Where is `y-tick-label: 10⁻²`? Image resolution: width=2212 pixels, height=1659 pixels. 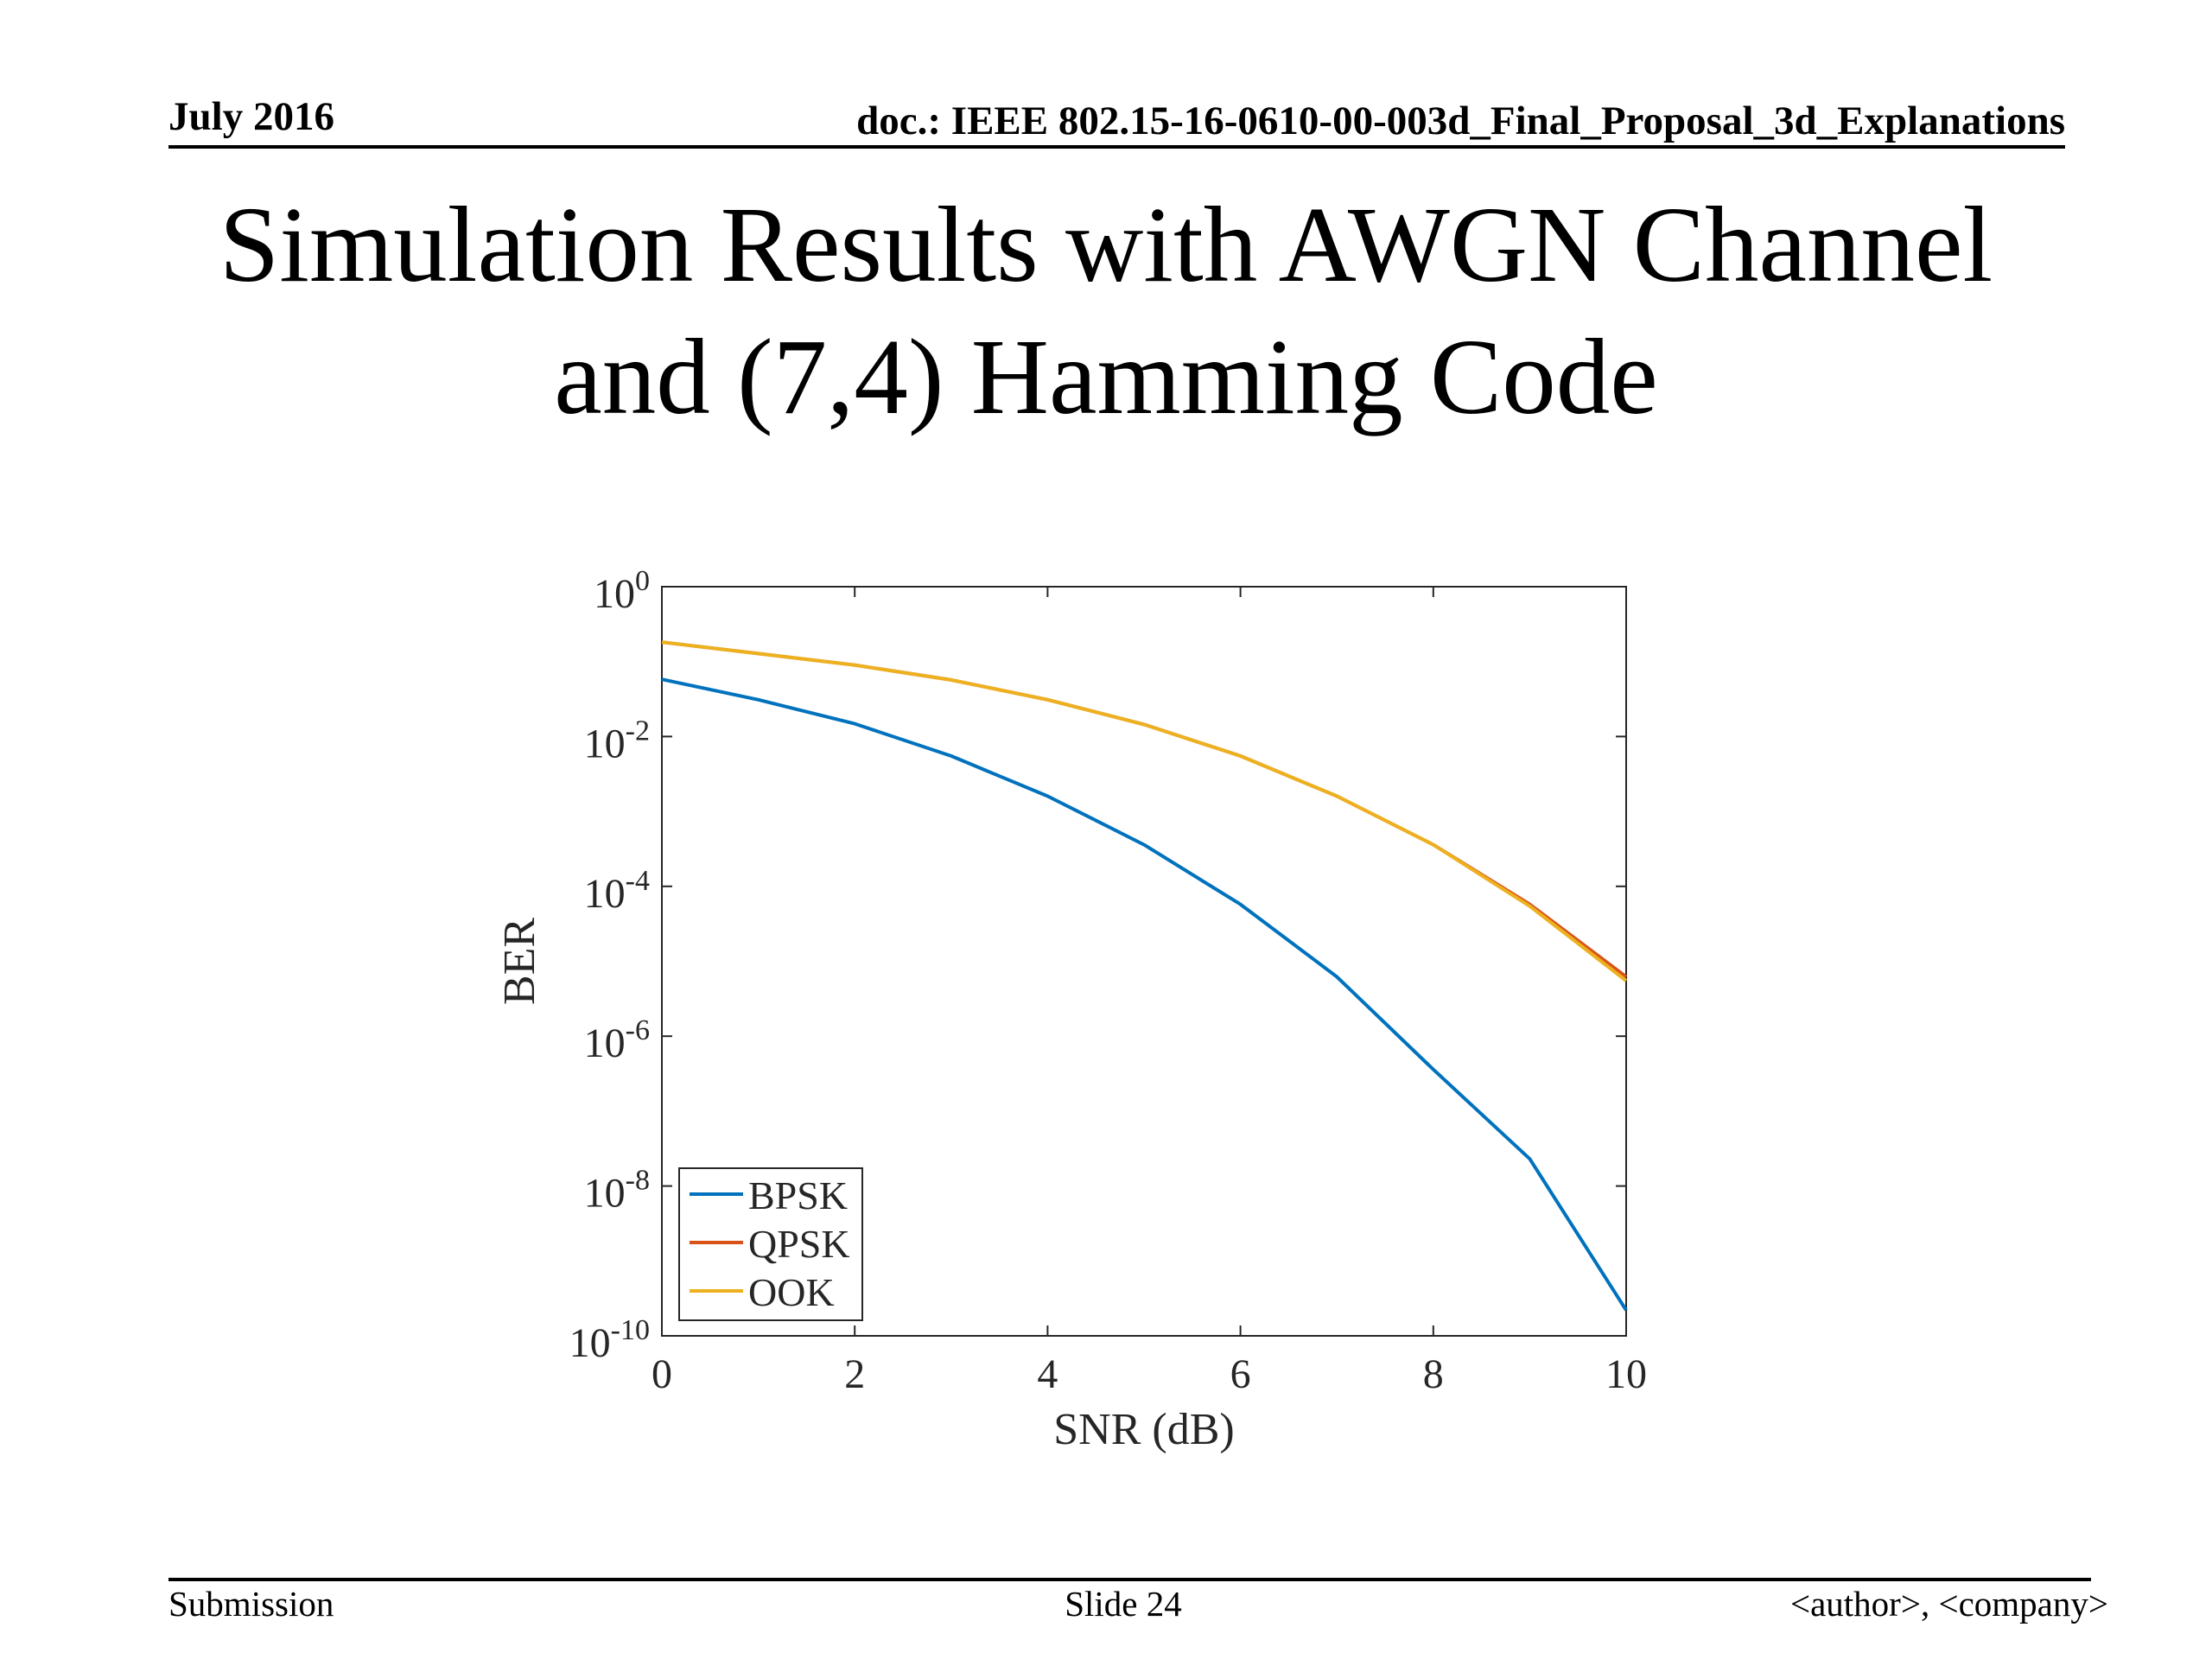 y-tick-label: 10⁻² is located at coordinates (617, 740).